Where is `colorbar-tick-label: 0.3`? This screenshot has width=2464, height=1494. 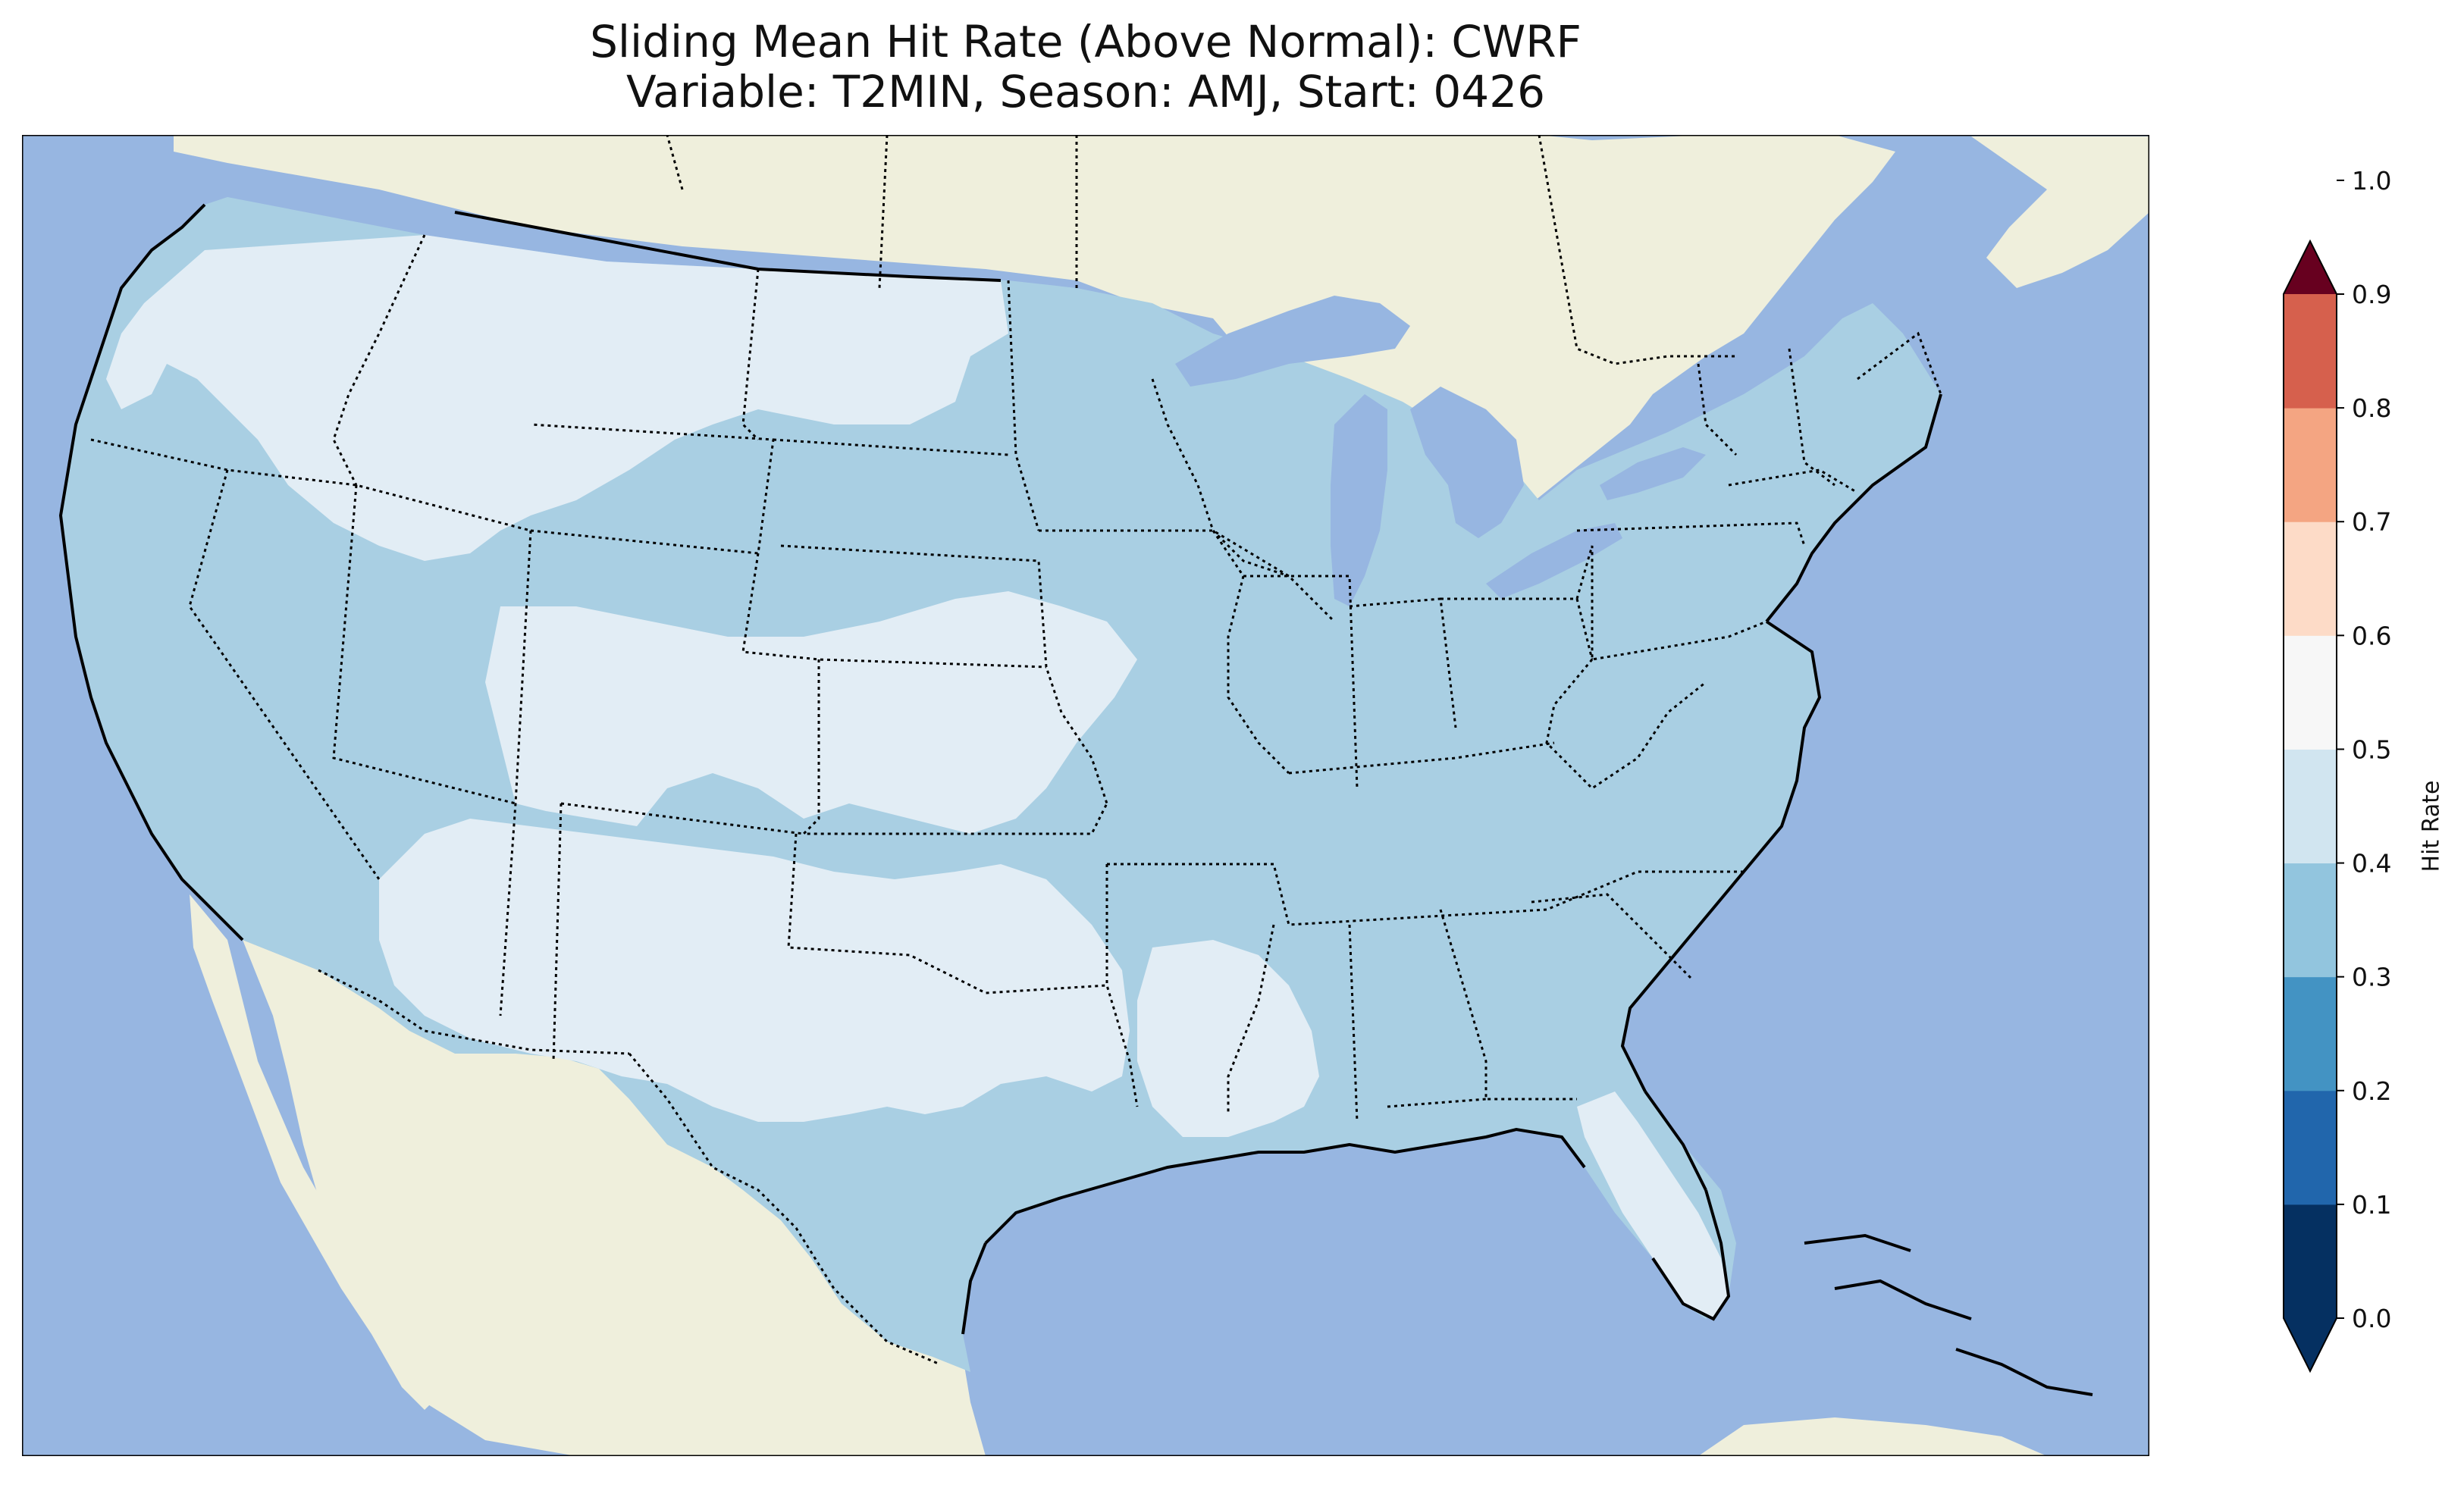
colorbar-tick-label: 0.3 is located at coordinates (2371, 977).